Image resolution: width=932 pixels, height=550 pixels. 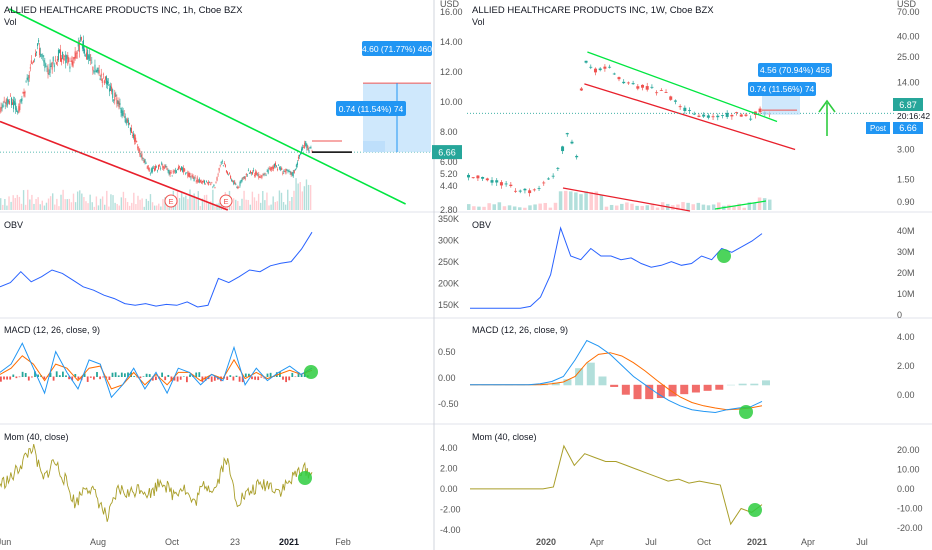 What do you see at coordinates (619, 128) in the screenshot?
I see `right-candles` at bounding box center [619, 128].